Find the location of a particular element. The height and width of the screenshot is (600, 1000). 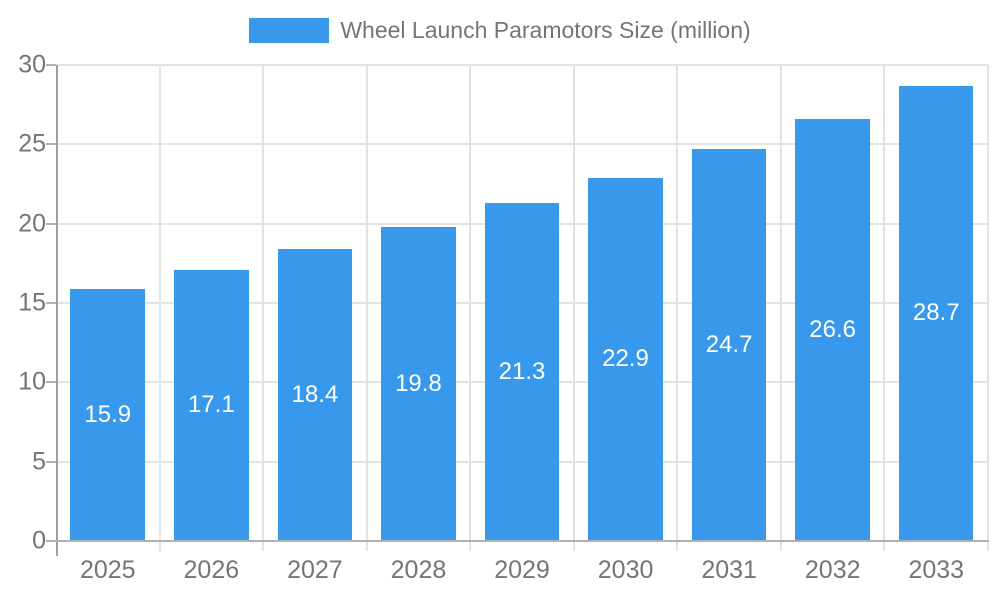

x-tick-label: 2026 is located at coordinates (211, 570).